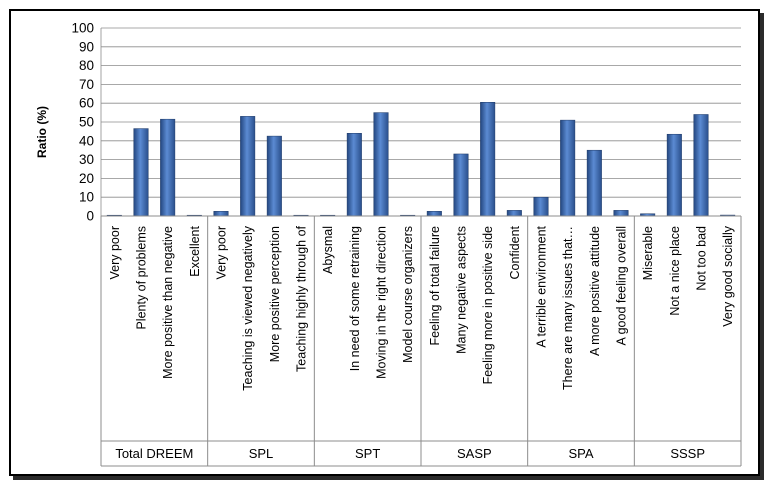 Image resolution: width=768 pixels, height=486 pixels. Describe the element at coordinates (86, 46) in the screenshot. I see `y-tick-label: 90` at that location.